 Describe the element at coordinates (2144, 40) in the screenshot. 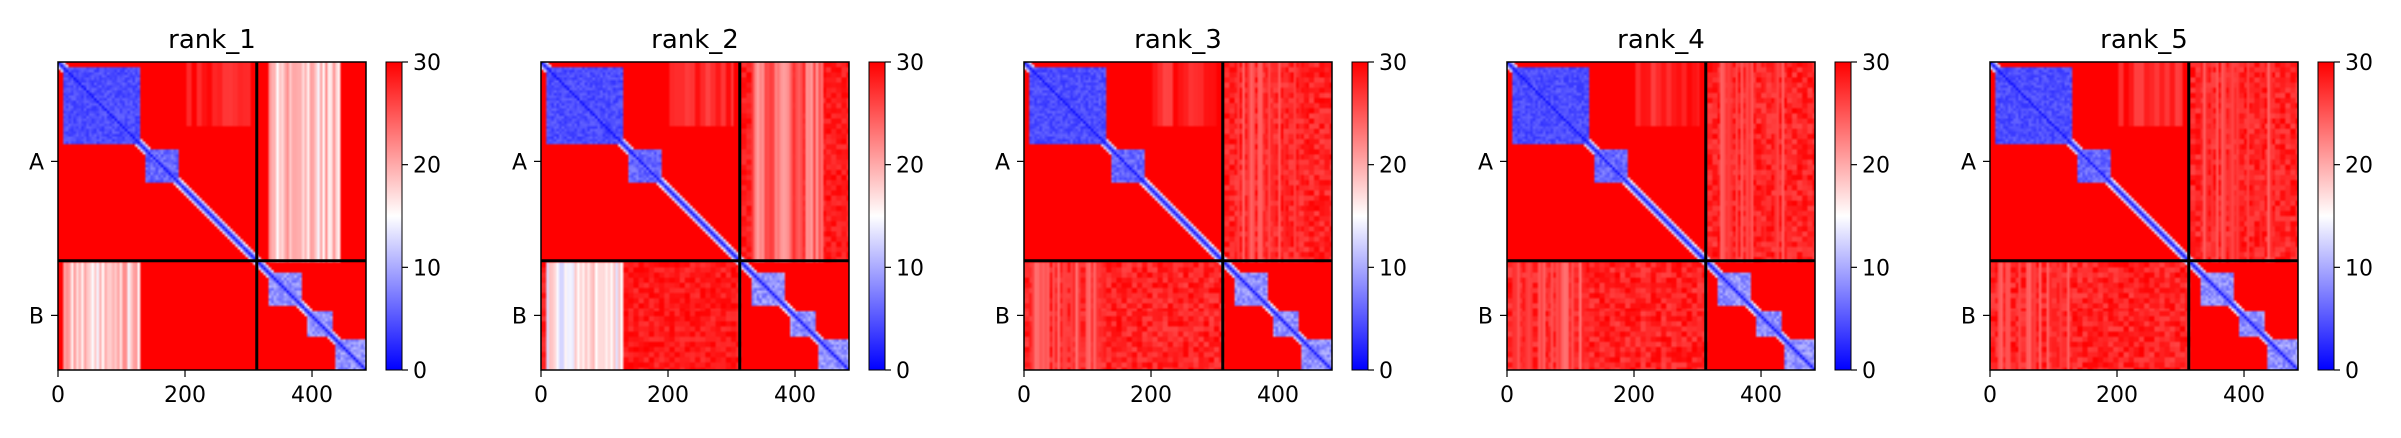

I see `panel-title: rank_5` at that location.